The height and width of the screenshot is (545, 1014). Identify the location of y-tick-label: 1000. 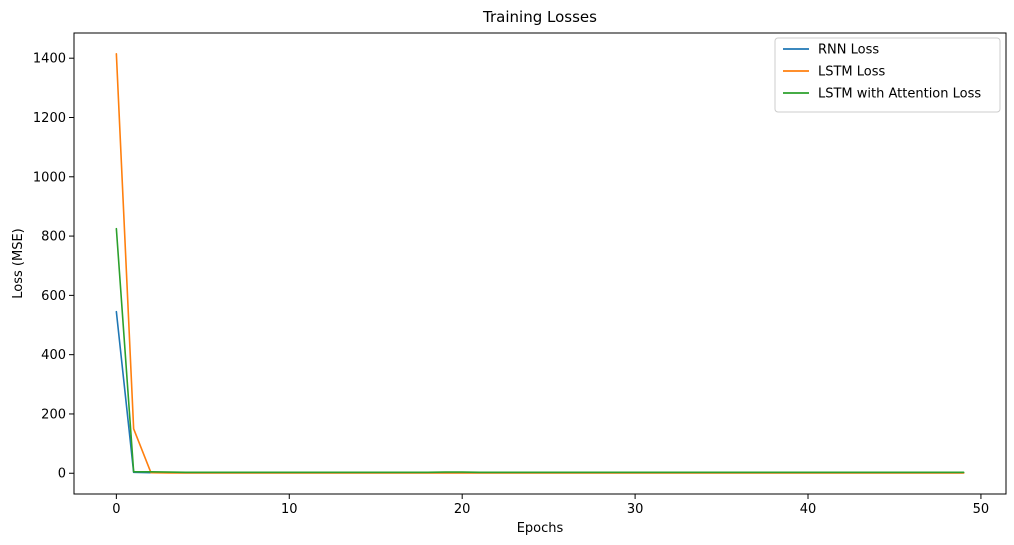
(49, 177).